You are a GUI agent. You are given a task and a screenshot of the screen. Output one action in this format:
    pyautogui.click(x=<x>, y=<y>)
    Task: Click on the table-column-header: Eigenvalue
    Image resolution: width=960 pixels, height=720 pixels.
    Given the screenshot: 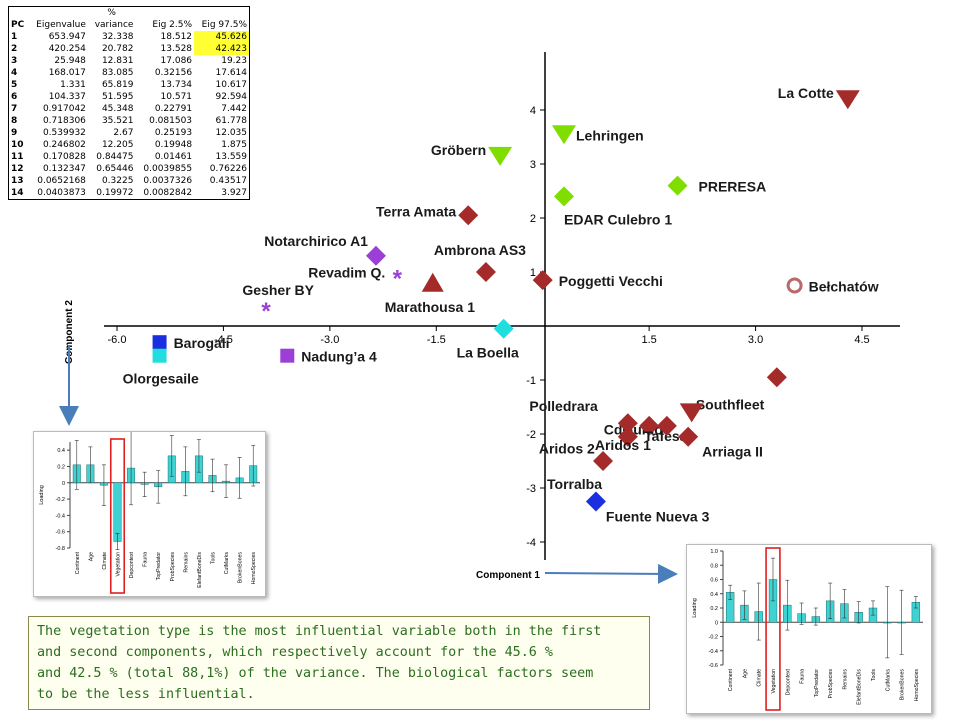 What is the action you would take?
    pyautogui.click(x=61, y=25)
    